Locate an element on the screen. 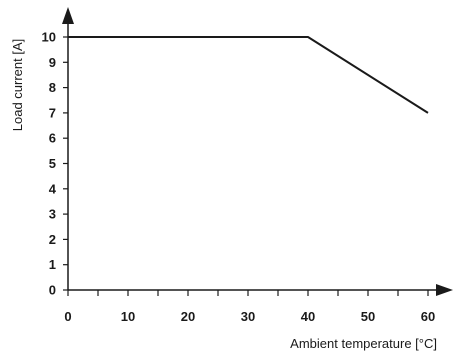 This screenshot has height=356, width=454. x-tick-label: 40 is located at coordinates (308, 316).